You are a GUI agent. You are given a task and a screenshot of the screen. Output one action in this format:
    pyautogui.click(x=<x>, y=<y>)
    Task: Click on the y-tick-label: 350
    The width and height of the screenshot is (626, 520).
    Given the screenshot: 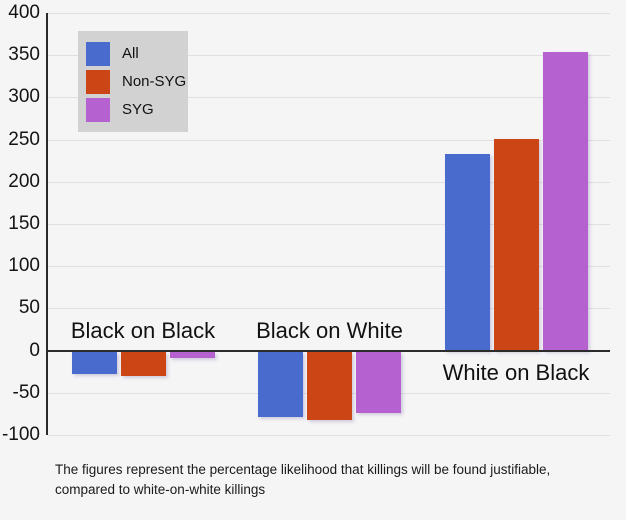 What is the action you would take?
    pyautogui.click(x=24, y=55)
    